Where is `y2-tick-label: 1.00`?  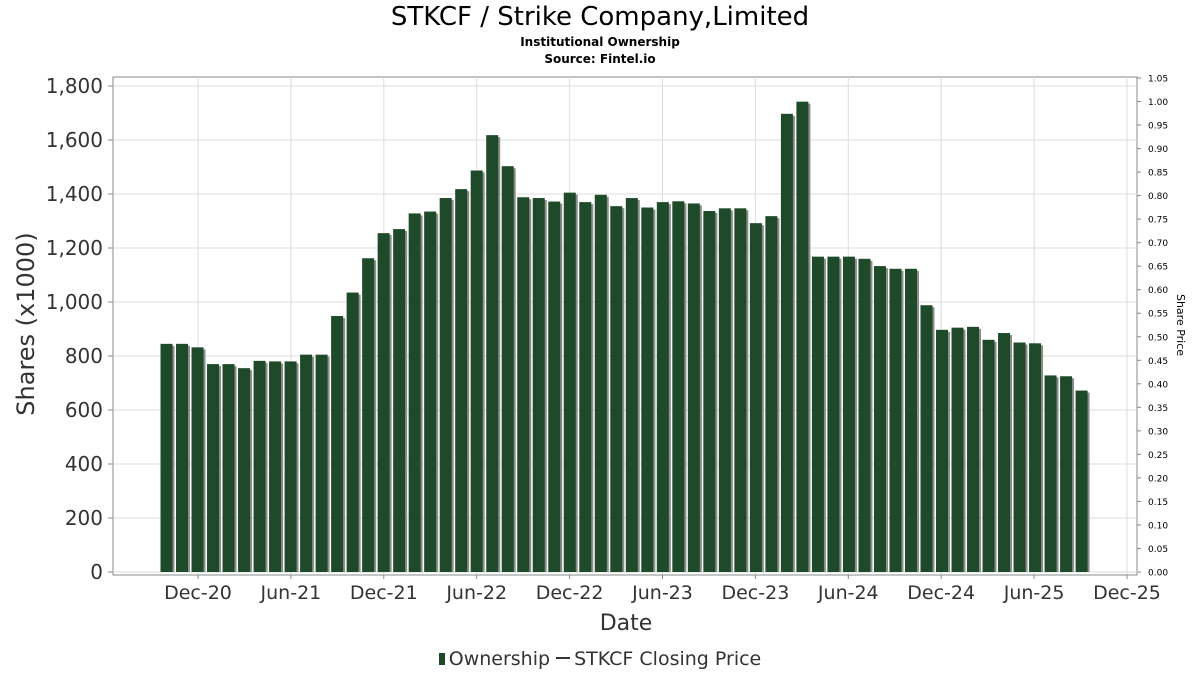
y2-tick-label: 1.00 is located at coordinates (1158, 103).